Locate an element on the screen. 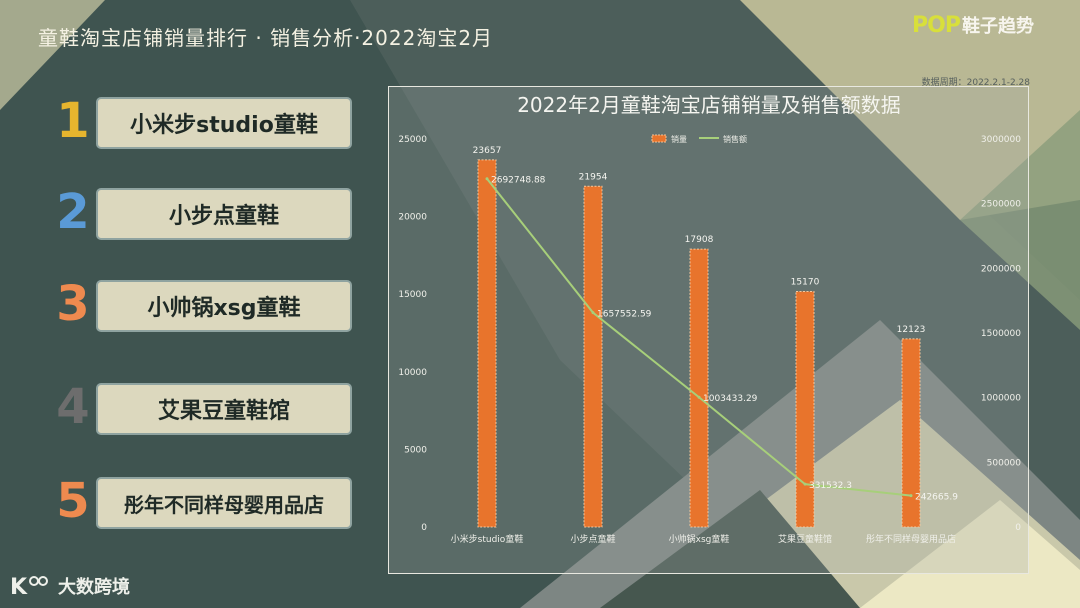 This screenshot has height=608, width=1080. y-axis-tick-label: 25000 is located at coordinates (412, 140).